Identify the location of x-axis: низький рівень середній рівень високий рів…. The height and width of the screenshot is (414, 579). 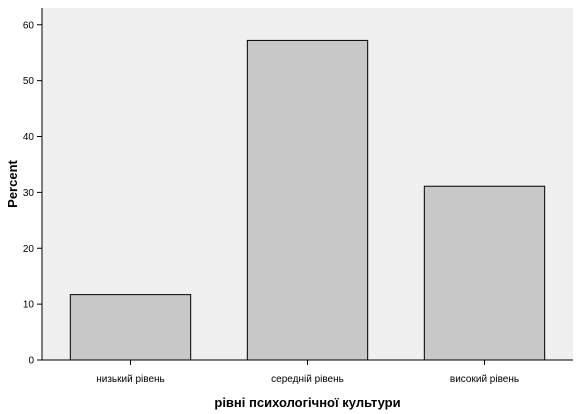
(307, 372).